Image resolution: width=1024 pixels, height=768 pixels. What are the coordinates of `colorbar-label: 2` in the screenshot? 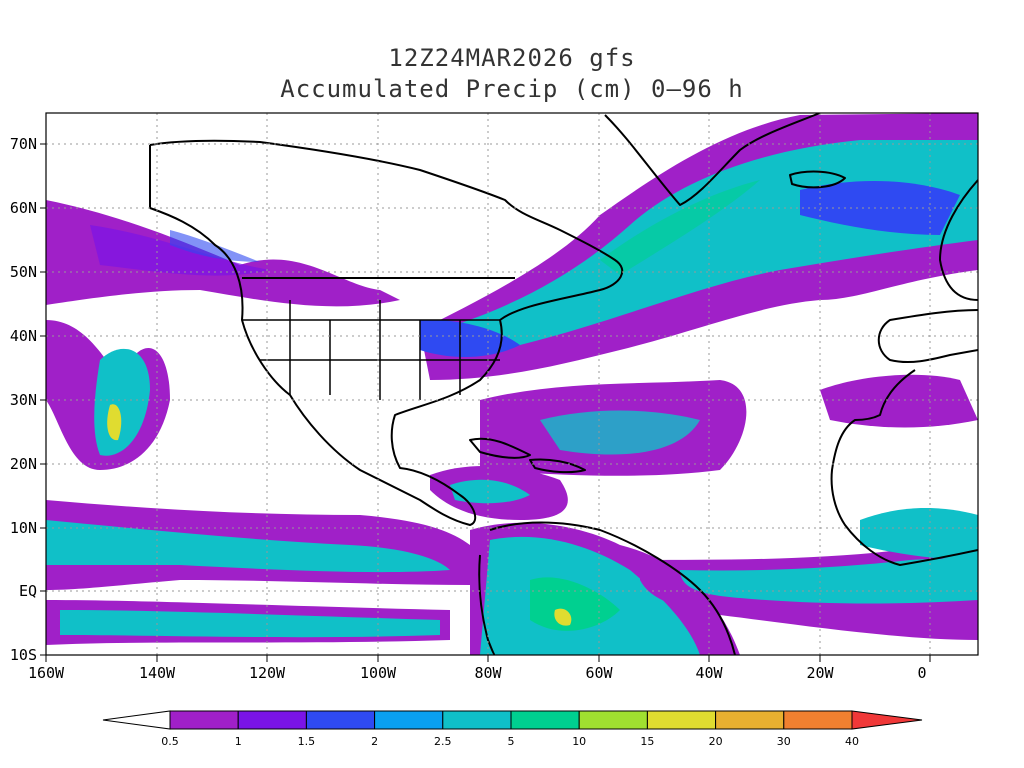 It's located at (374, 741).